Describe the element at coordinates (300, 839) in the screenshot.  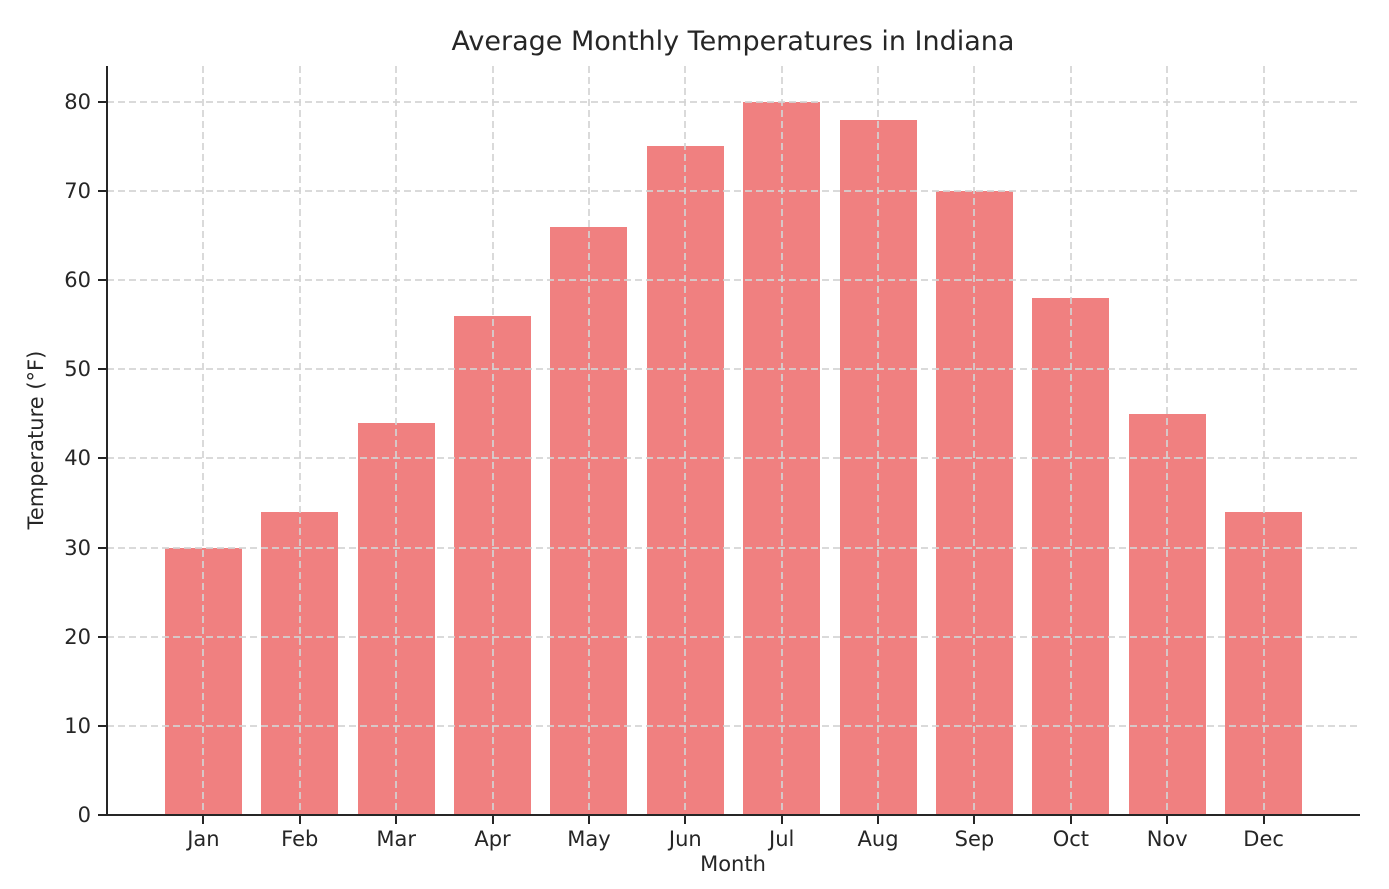
I see `x-tick-label: Feb` at that location.